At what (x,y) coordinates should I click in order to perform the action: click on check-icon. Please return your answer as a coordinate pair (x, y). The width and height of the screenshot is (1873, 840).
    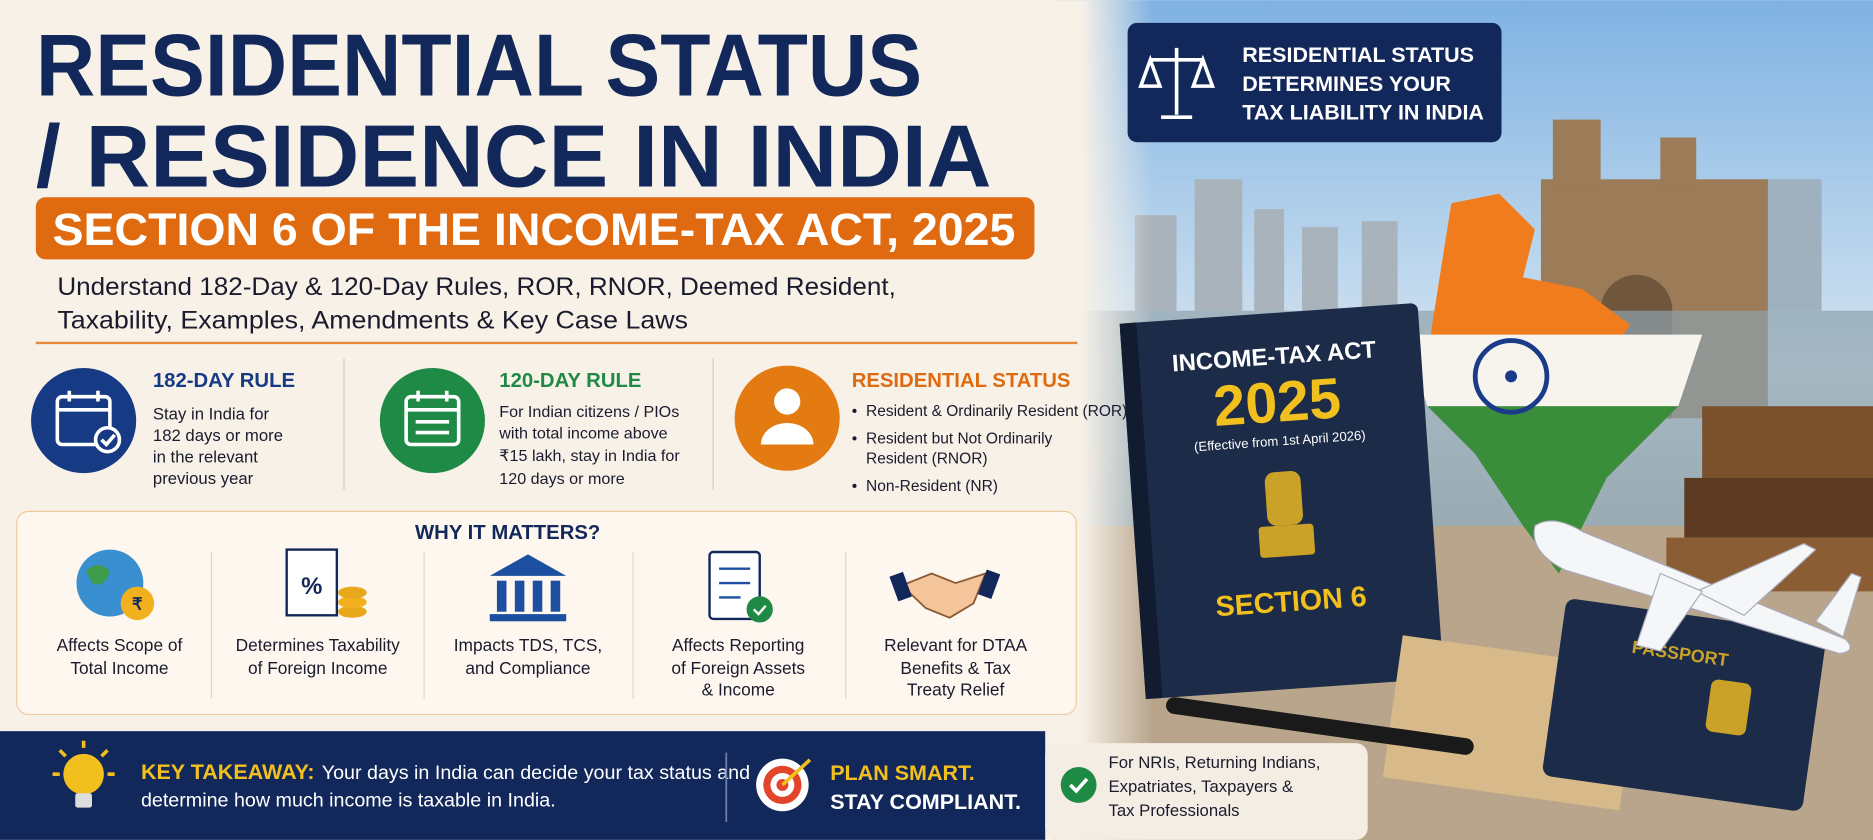
    Looking at the image, I should click on (1078, 785).